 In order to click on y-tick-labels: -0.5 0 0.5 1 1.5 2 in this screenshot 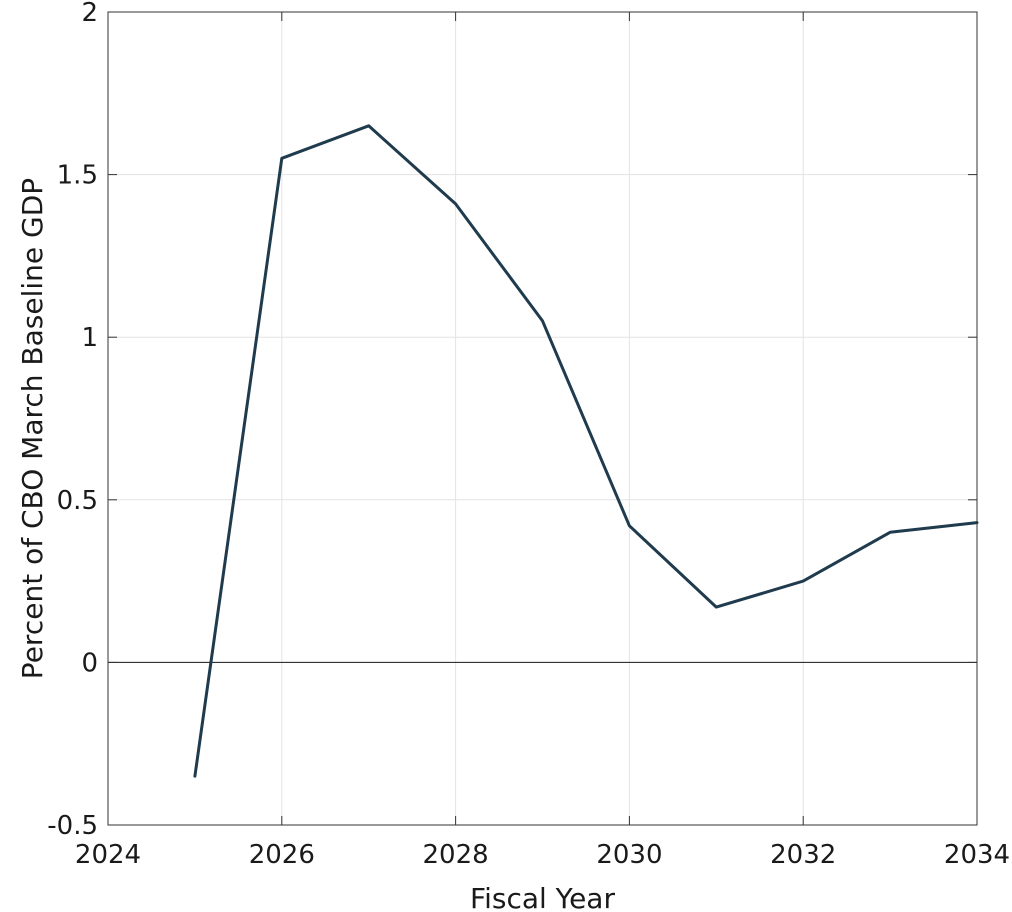, I will do `click(72, 420)`.